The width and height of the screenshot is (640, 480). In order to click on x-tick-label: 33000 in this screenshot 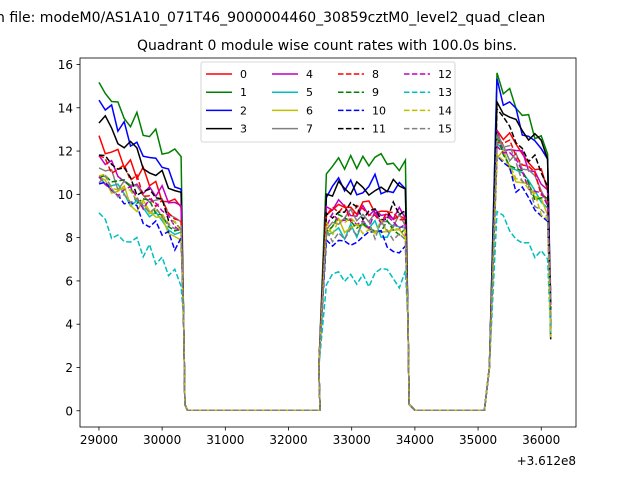, I will do `click(352, 440)`.